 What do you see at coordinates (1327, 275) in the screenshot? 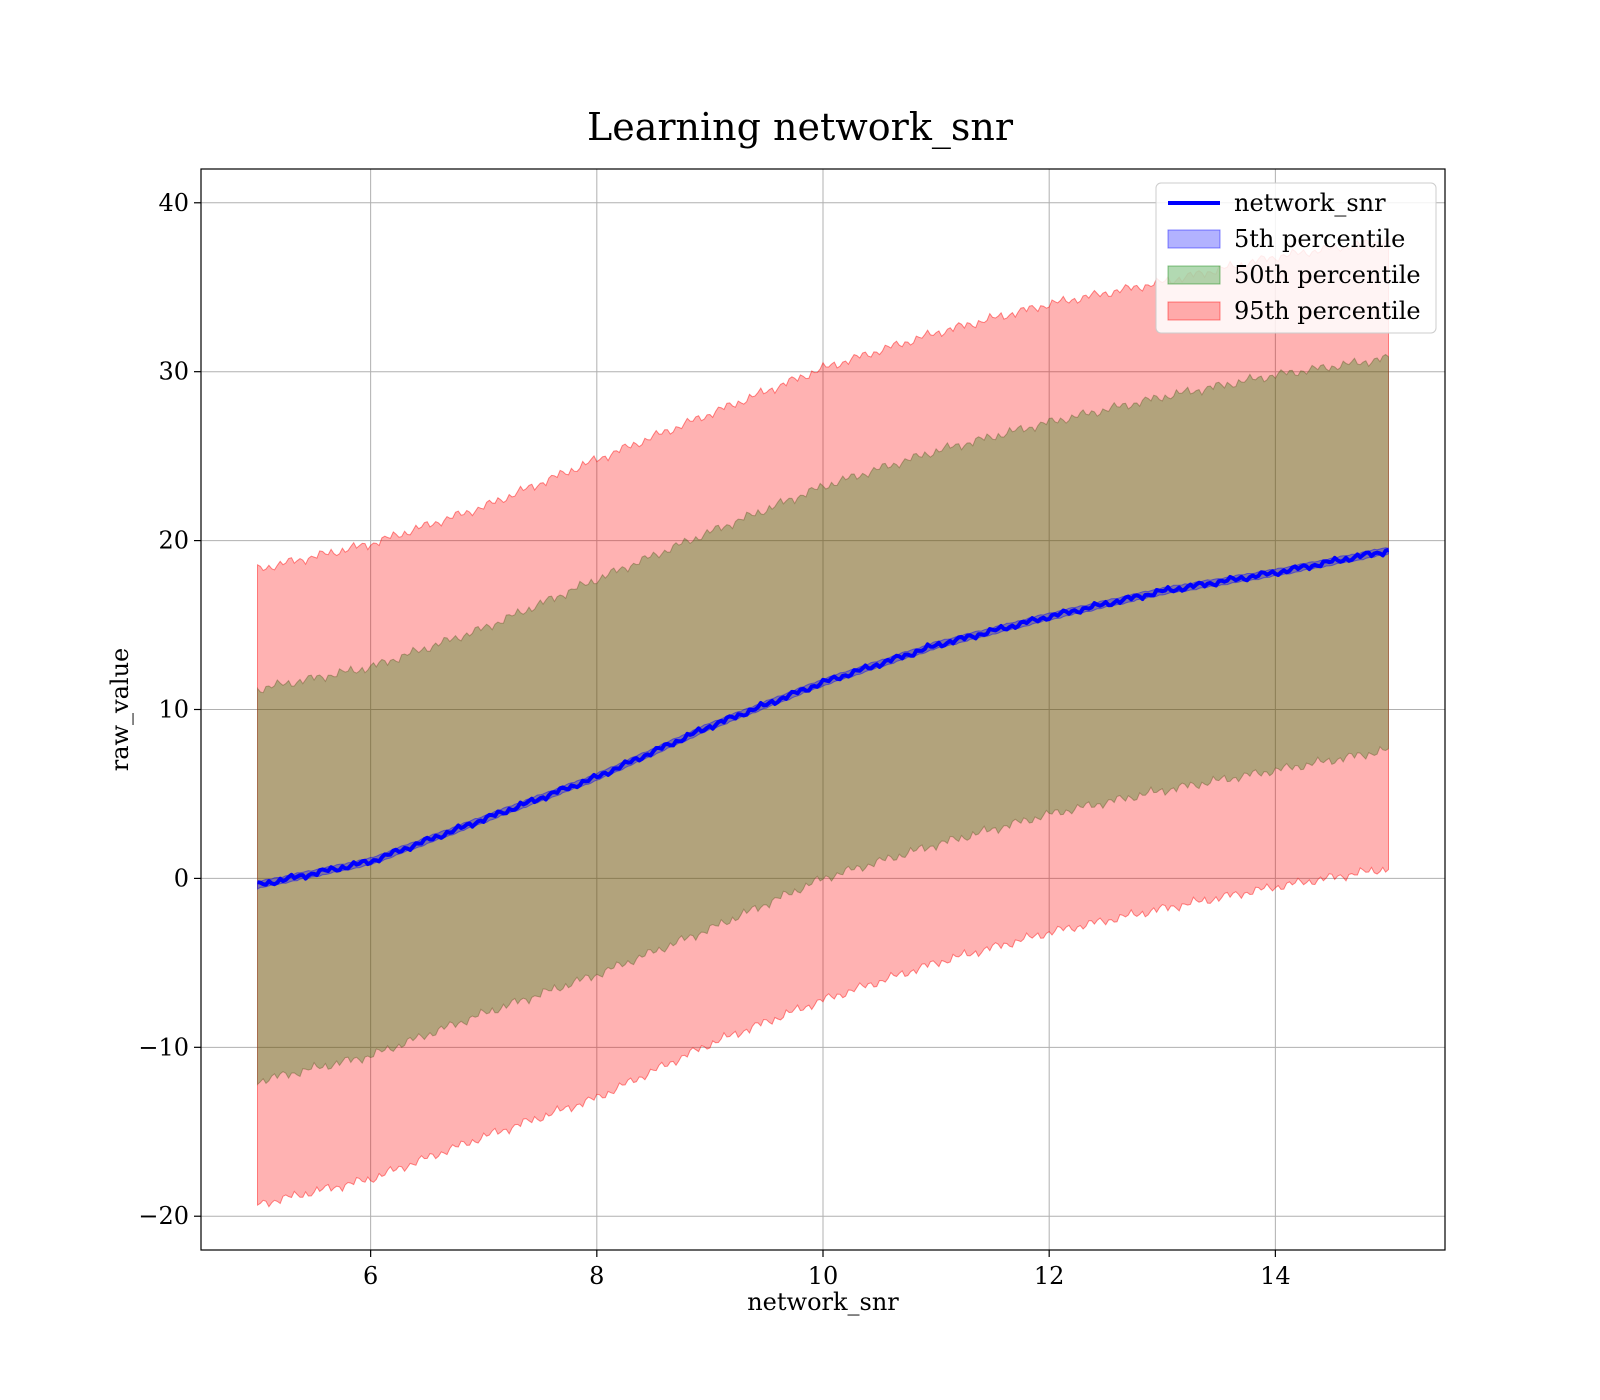
I see `legend-label: 50th percentile` at bounding box center [1327, 275].